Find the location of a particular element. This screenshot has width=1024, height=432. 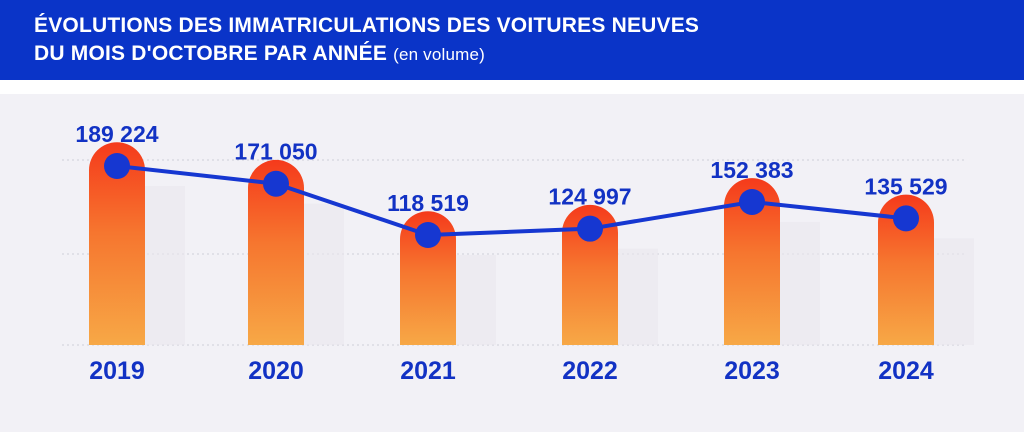

data-label-2019: 189 224 is located at coordinates (116, 134).